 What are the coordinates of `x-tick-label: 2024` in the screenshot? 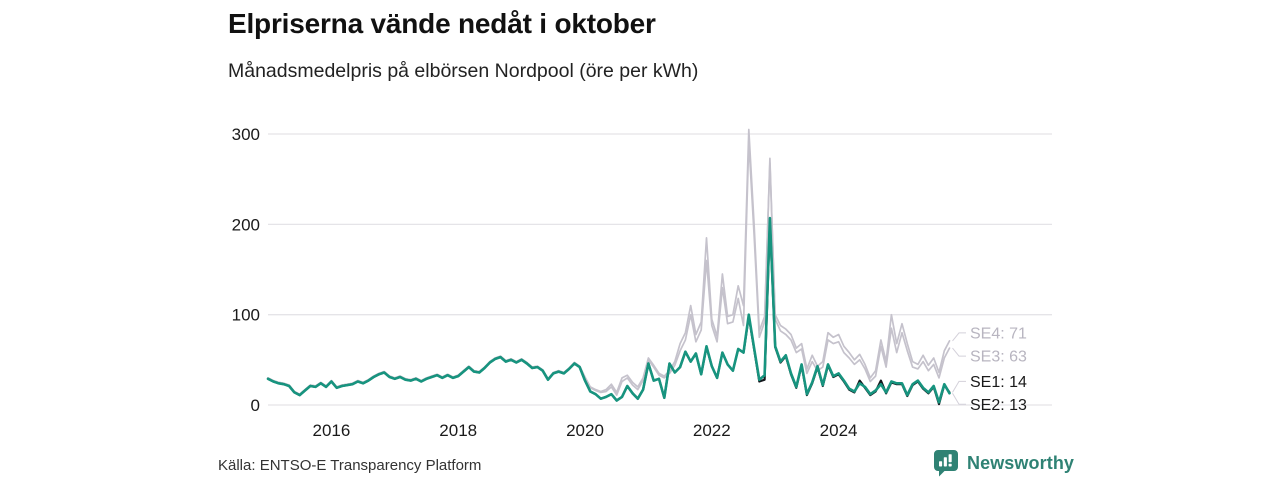 It's located at (839, 430).